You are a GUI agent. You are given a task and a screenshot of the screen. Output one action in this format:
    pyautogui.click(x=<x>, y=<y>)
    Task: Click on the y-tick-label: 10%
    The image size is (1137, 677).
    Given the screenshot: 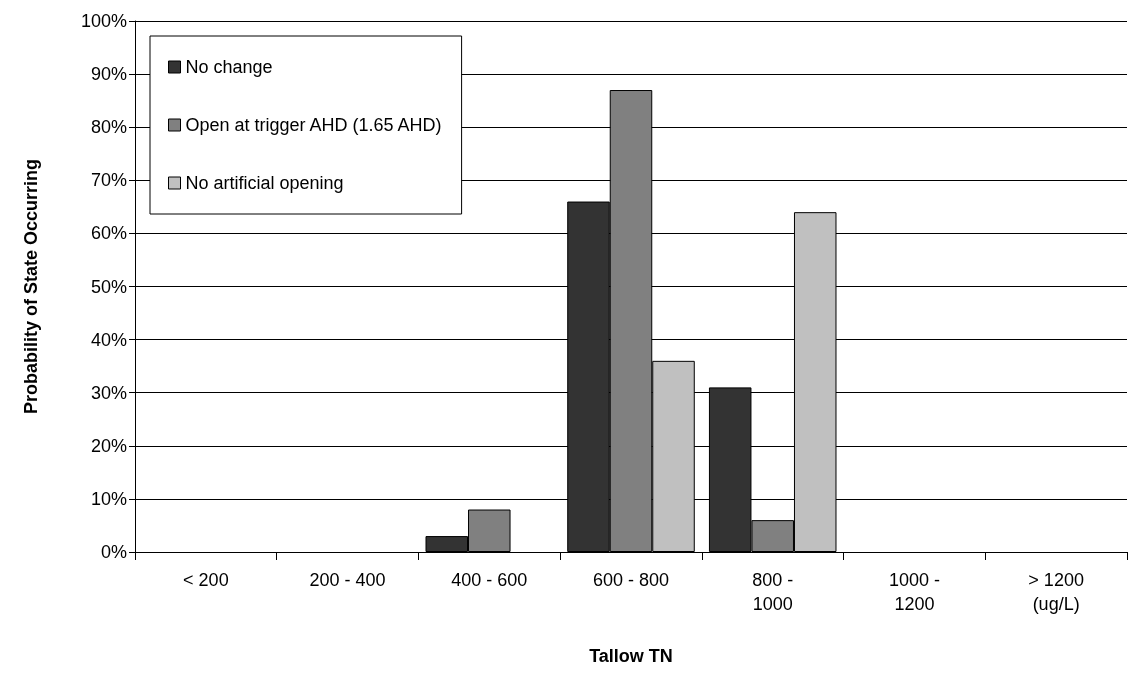 What is the action you would take?
    pyautogui.click(x=108, y=498)
    